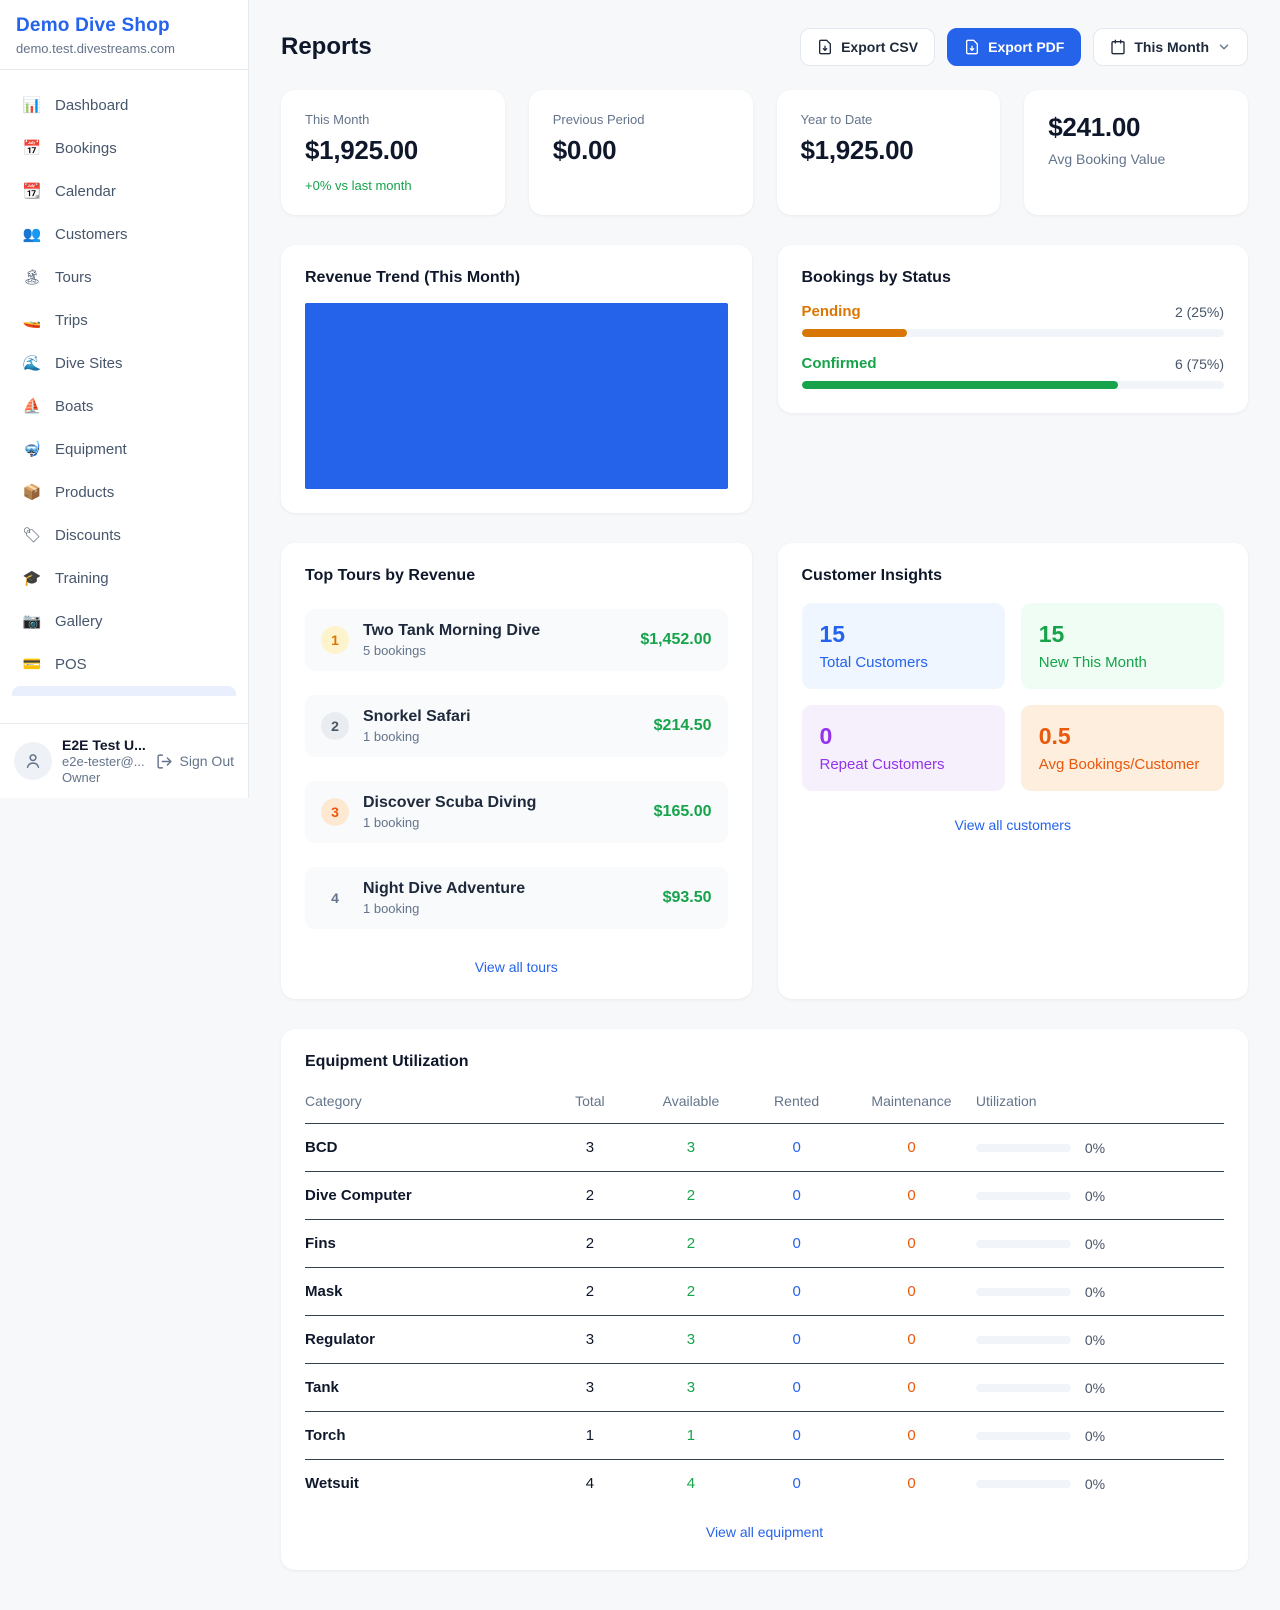 This screenshot has height=1610, width=1280. What do you see at coordinates (876, 277) in the screenshot?
I see `bookings-by-status-title: Bookings by Status` at bounding box center [876, 277].